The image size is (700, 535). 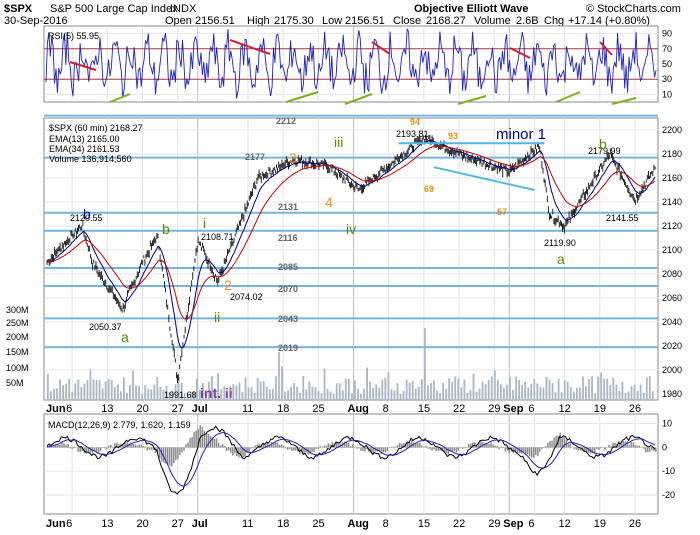 What do you see at coordinates (107, 524) in the screenshot?
I see `x-tick-label: 13` at bounding box center [107, 524].